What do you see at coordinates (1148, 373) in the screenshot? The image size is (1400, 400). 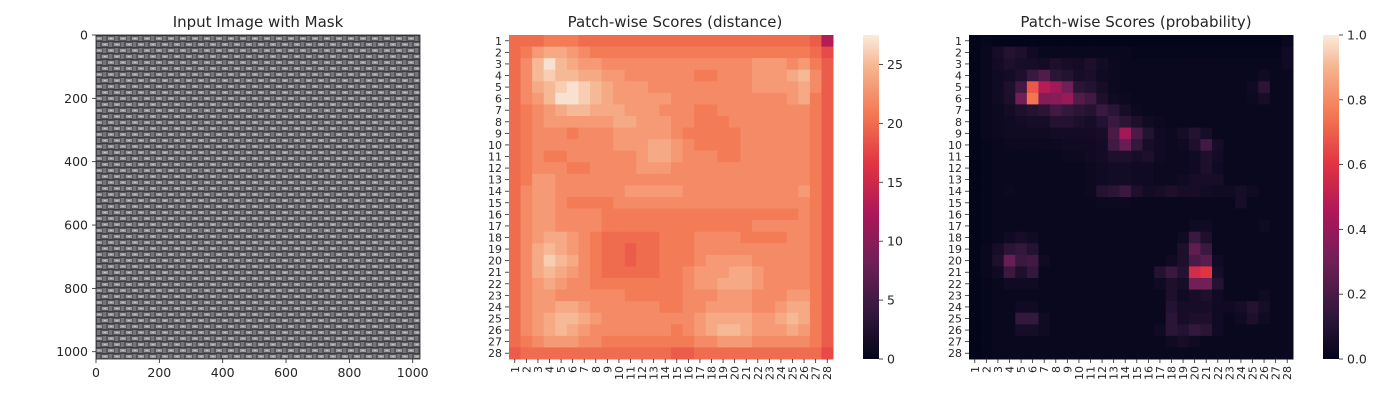 I see `x-tick-label: 16` at bounding box center [1148, 373].